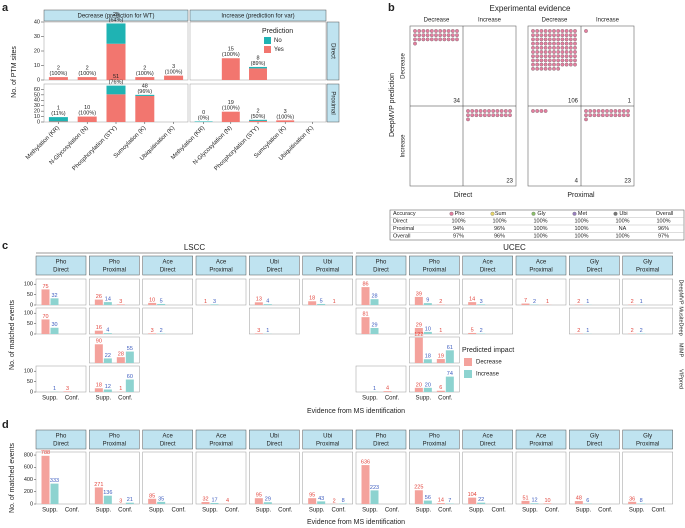 The width and height of the screenshot is (685, 528). What do you see at coordinates (423, 399) in the screenshot?
I see `x-tick-label: Supp.` at bounding box center [423, 399].